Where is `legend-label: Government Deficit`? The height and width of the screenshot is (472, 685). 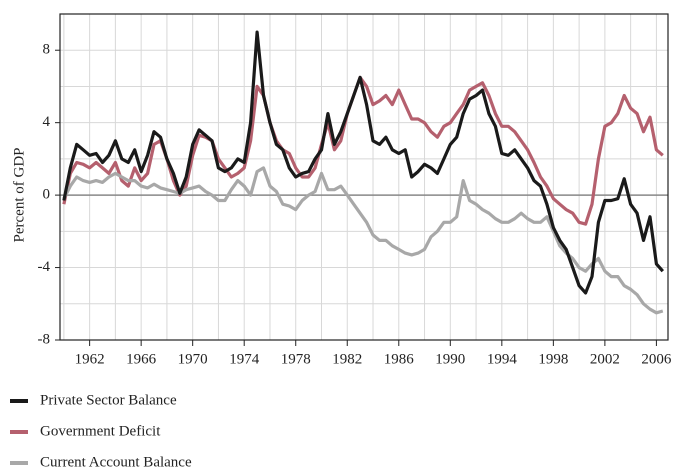
legend-label: Government Deficit is located at coordinates (100, 431).